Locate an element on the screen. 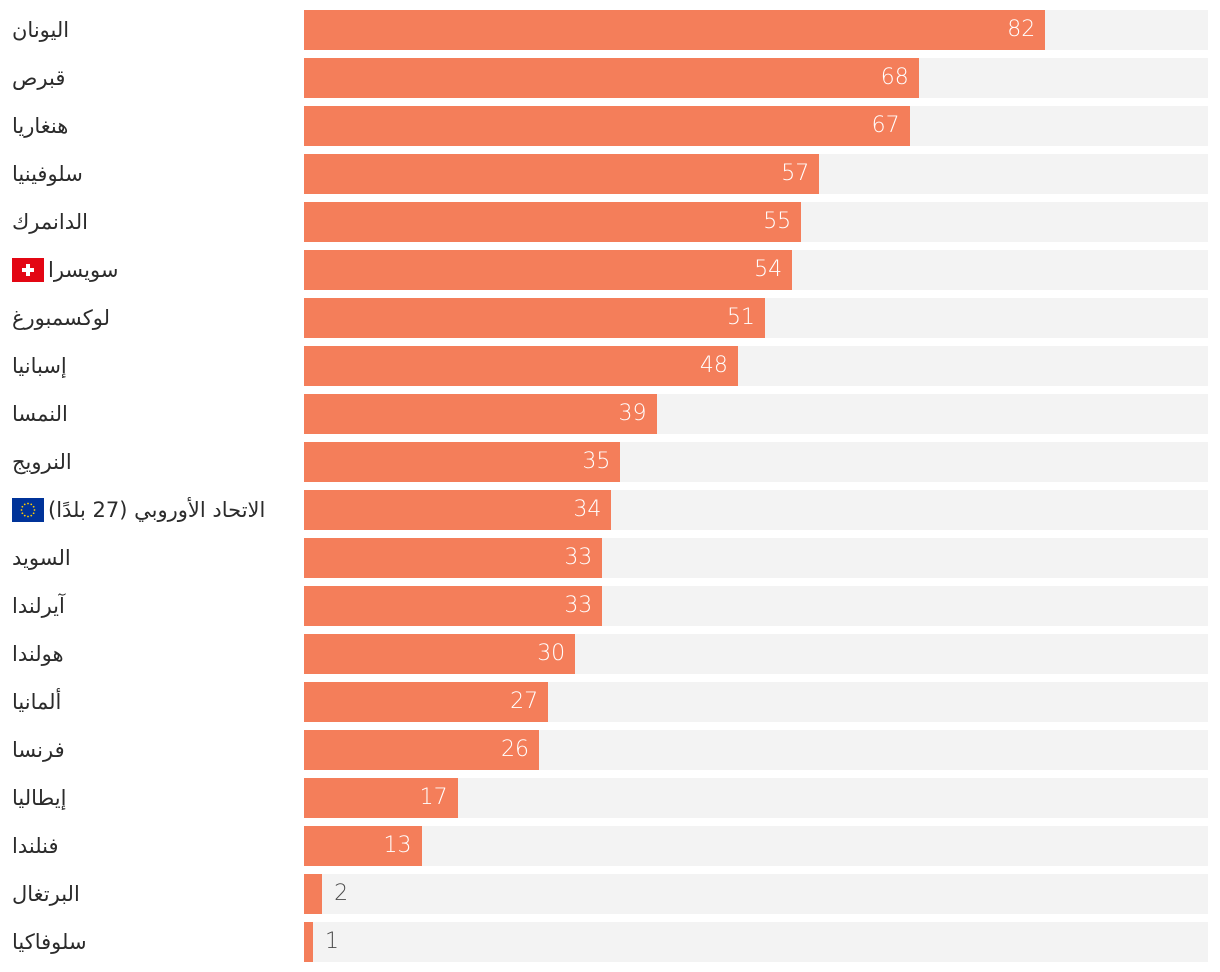  bar-track: 55 is located at coordinates (756, 222).